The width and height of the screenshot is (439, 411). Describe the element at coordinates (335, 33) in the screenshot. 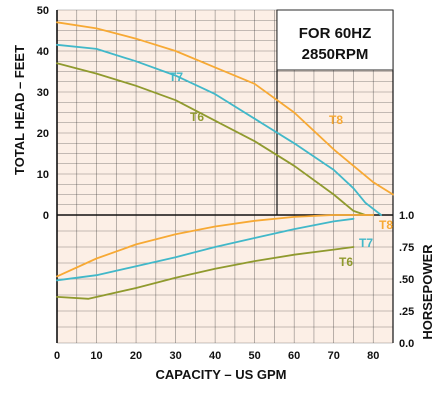

I see `annotation-line-1: FOR 60HZ` at that location.